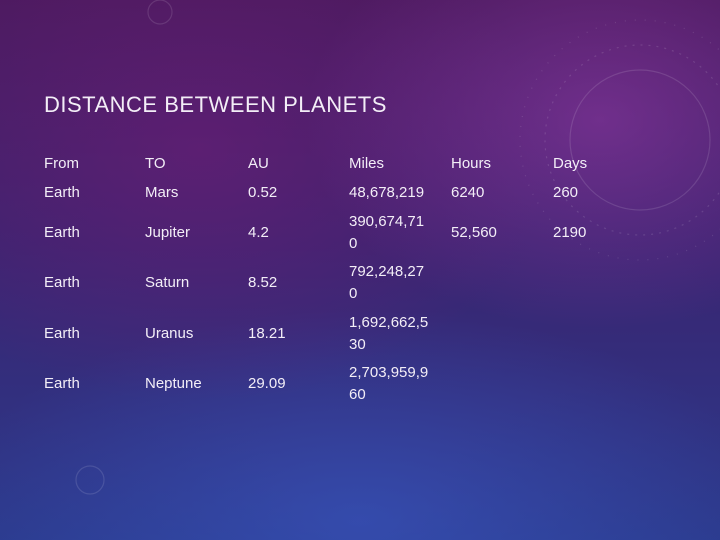 This screenshot has height=540, width=720. Describe the element at coordinates (167, 282) in the screenshot. I see `table-cell: Saturn` at that location.